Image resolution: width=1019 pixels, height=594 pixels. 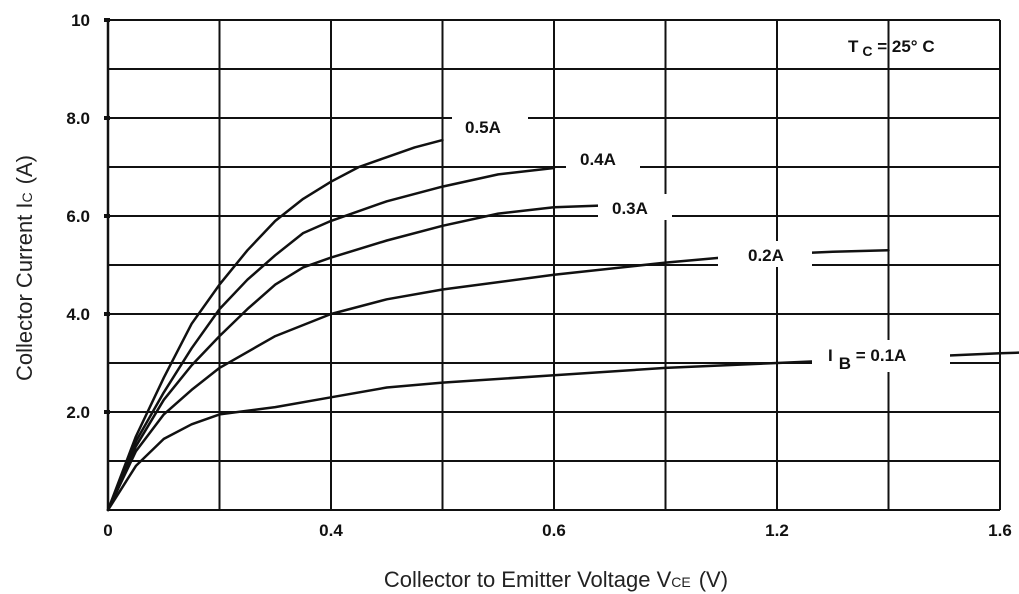 What do you see at coordinates (80, 20) in the screenshot?
I see `y-tick-label: 10` at bounding box center [80, 20].